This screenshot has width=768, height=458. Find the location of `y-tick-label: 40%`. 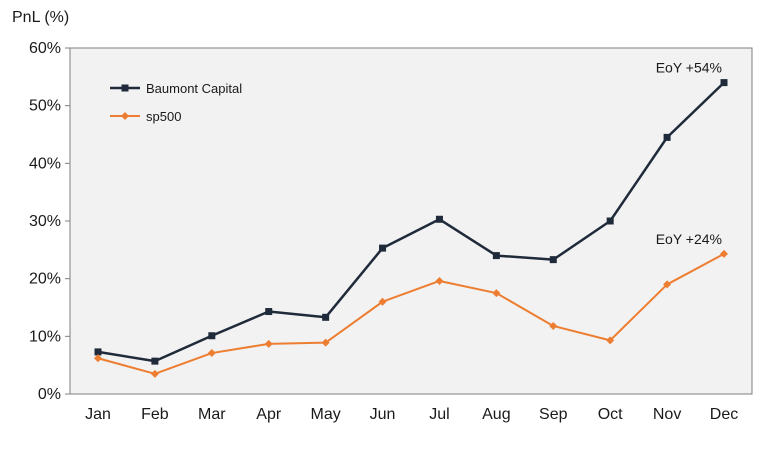

y-tick-label: 40% is located at coordinates (45, 163).